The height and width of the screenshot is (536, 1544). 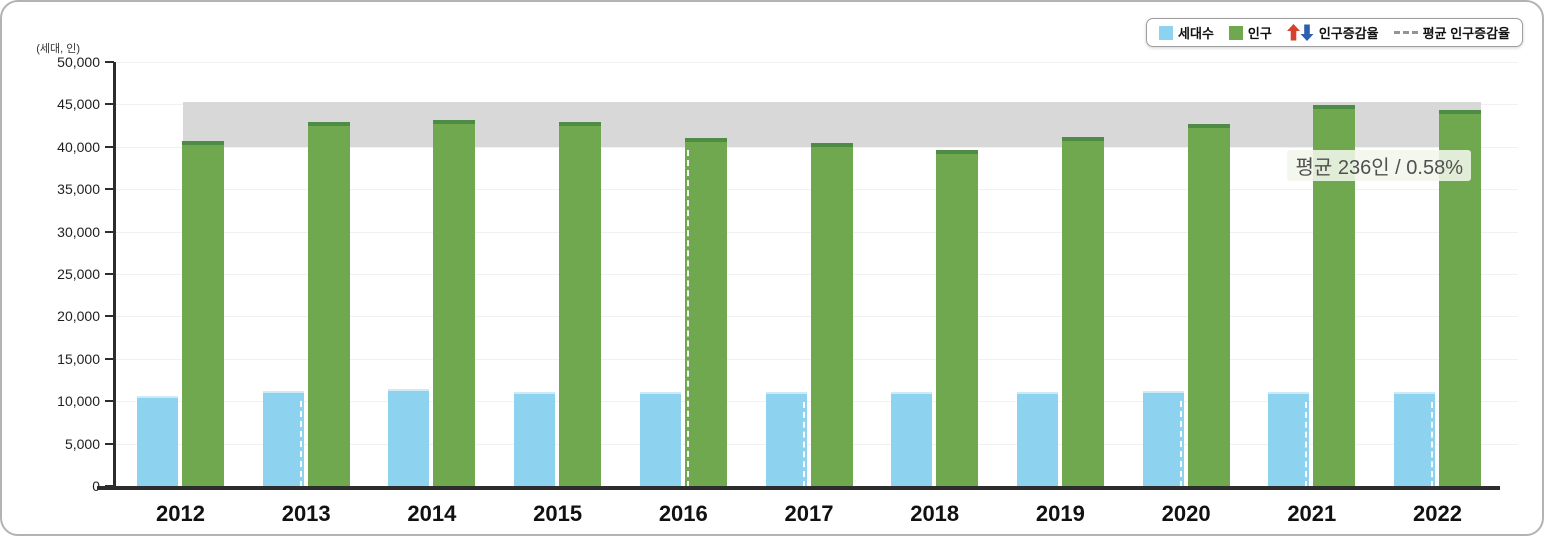 I want to click on avg-annotation: 평균 236인 / 0.58%, so click(x=1379, y=165).